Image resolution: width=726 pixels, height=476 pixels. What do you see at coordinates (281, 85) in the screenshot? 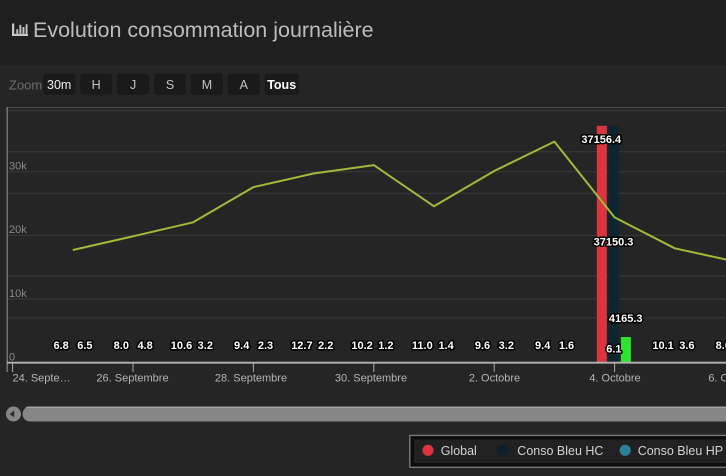
I see `svg-text: Tous` at bounding box center [281, 85].